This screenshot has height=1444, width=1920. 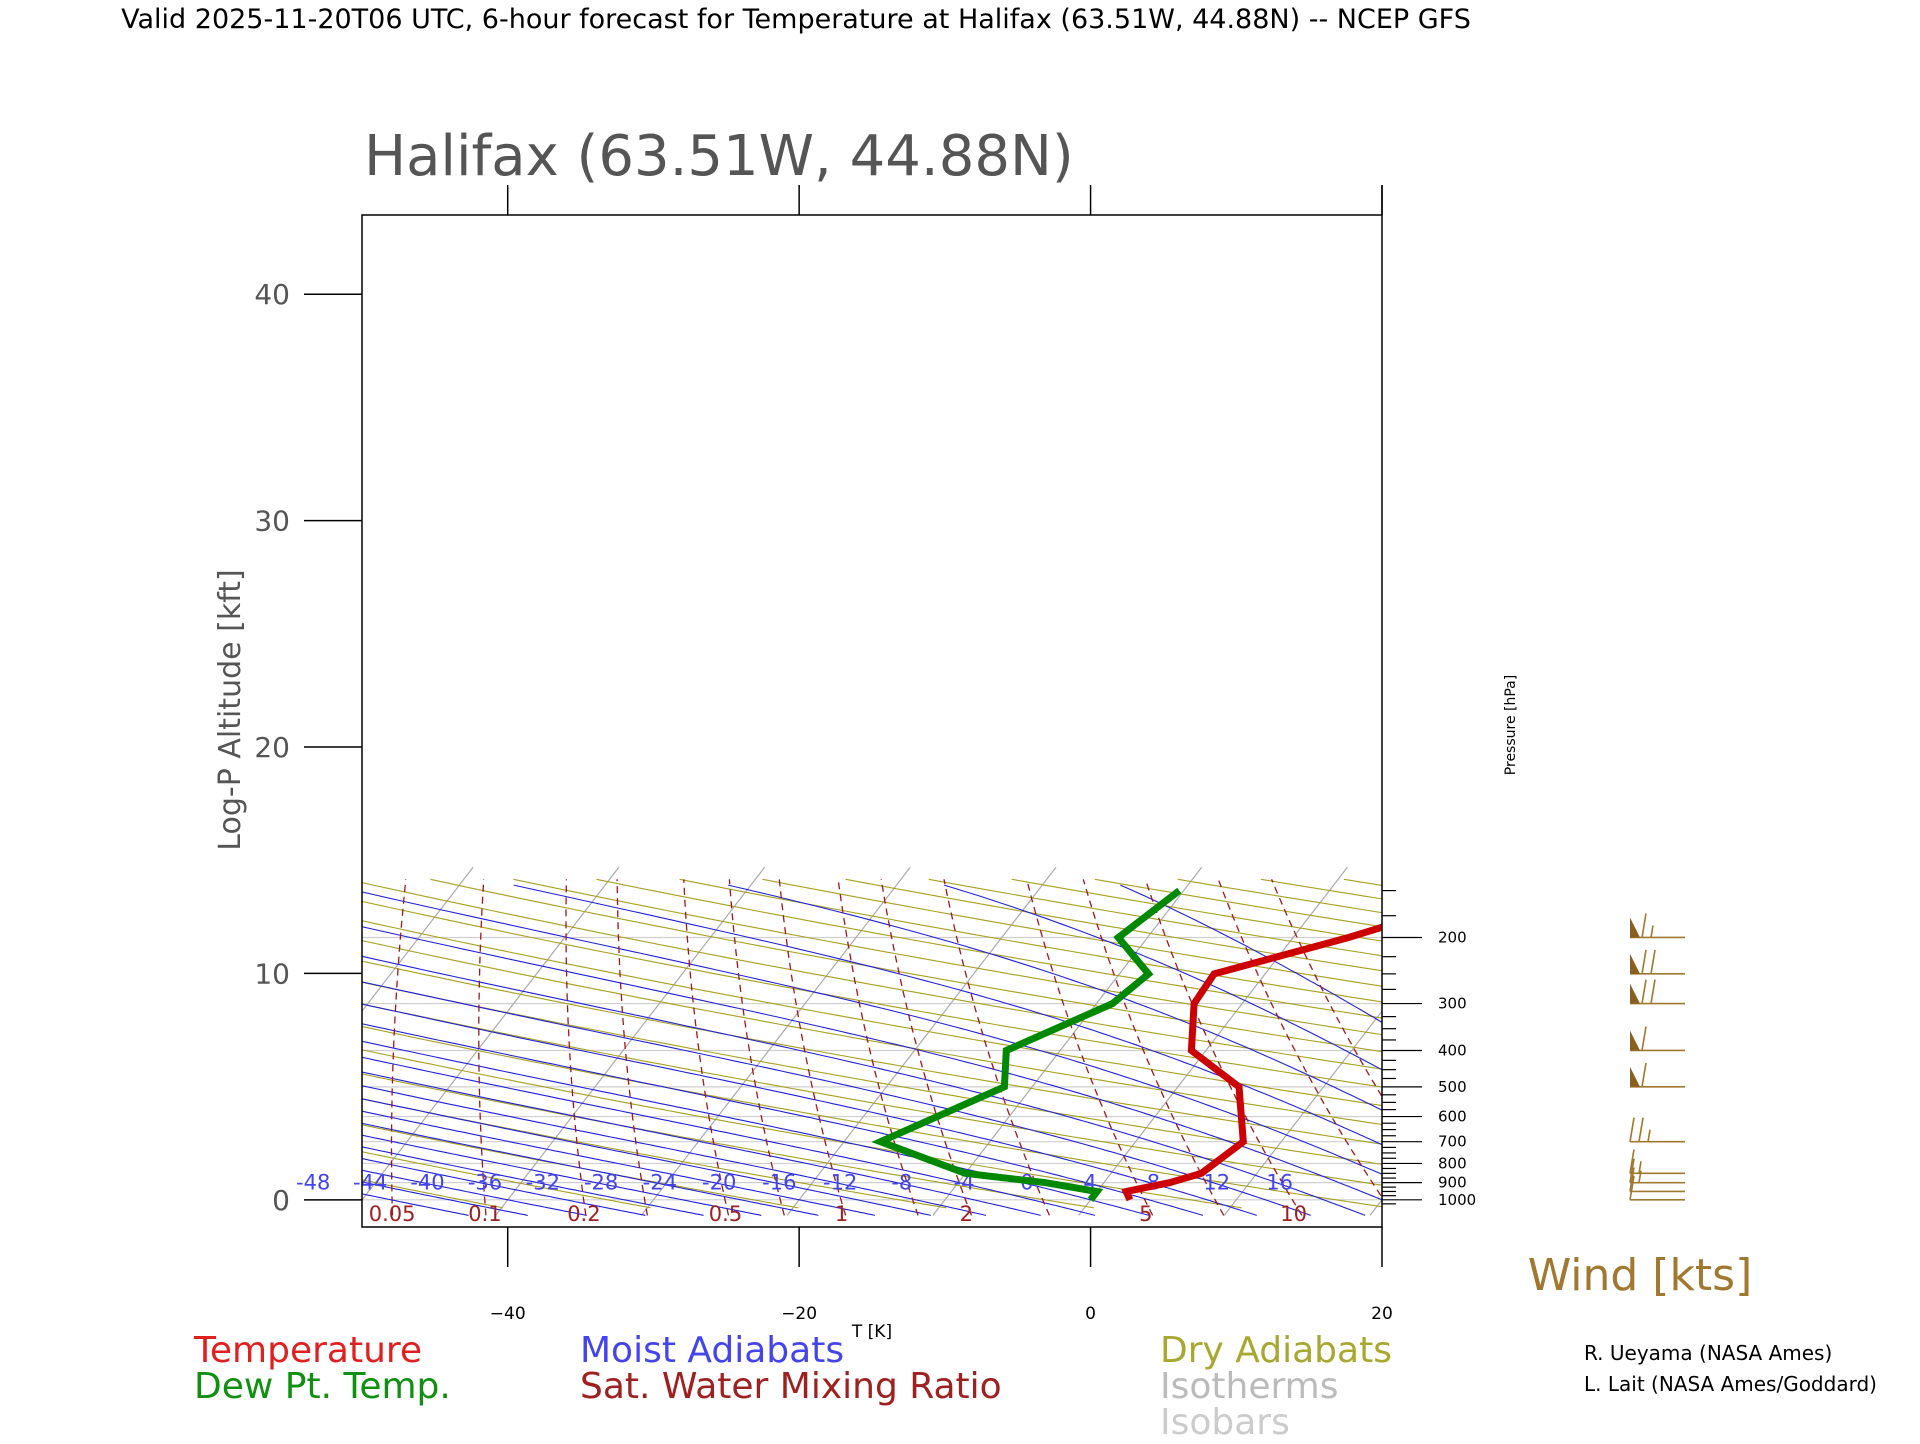 What do you see at coordinates (966, 1214) in the screenshot?
I see `mixing-ratio-label: 2` at bounding box center [966, 1214].